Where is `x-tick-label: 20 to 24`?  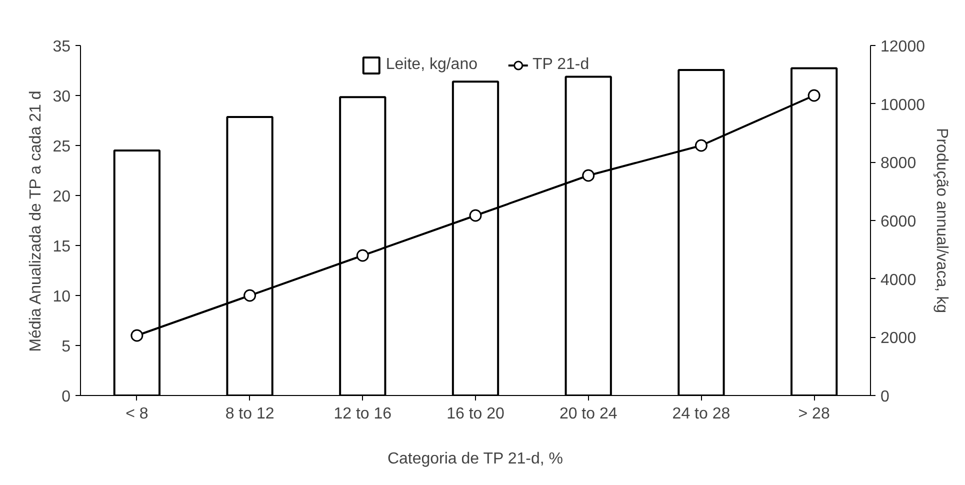
x-tick-label: 20 to 24 is located at coordinates (588, 414).